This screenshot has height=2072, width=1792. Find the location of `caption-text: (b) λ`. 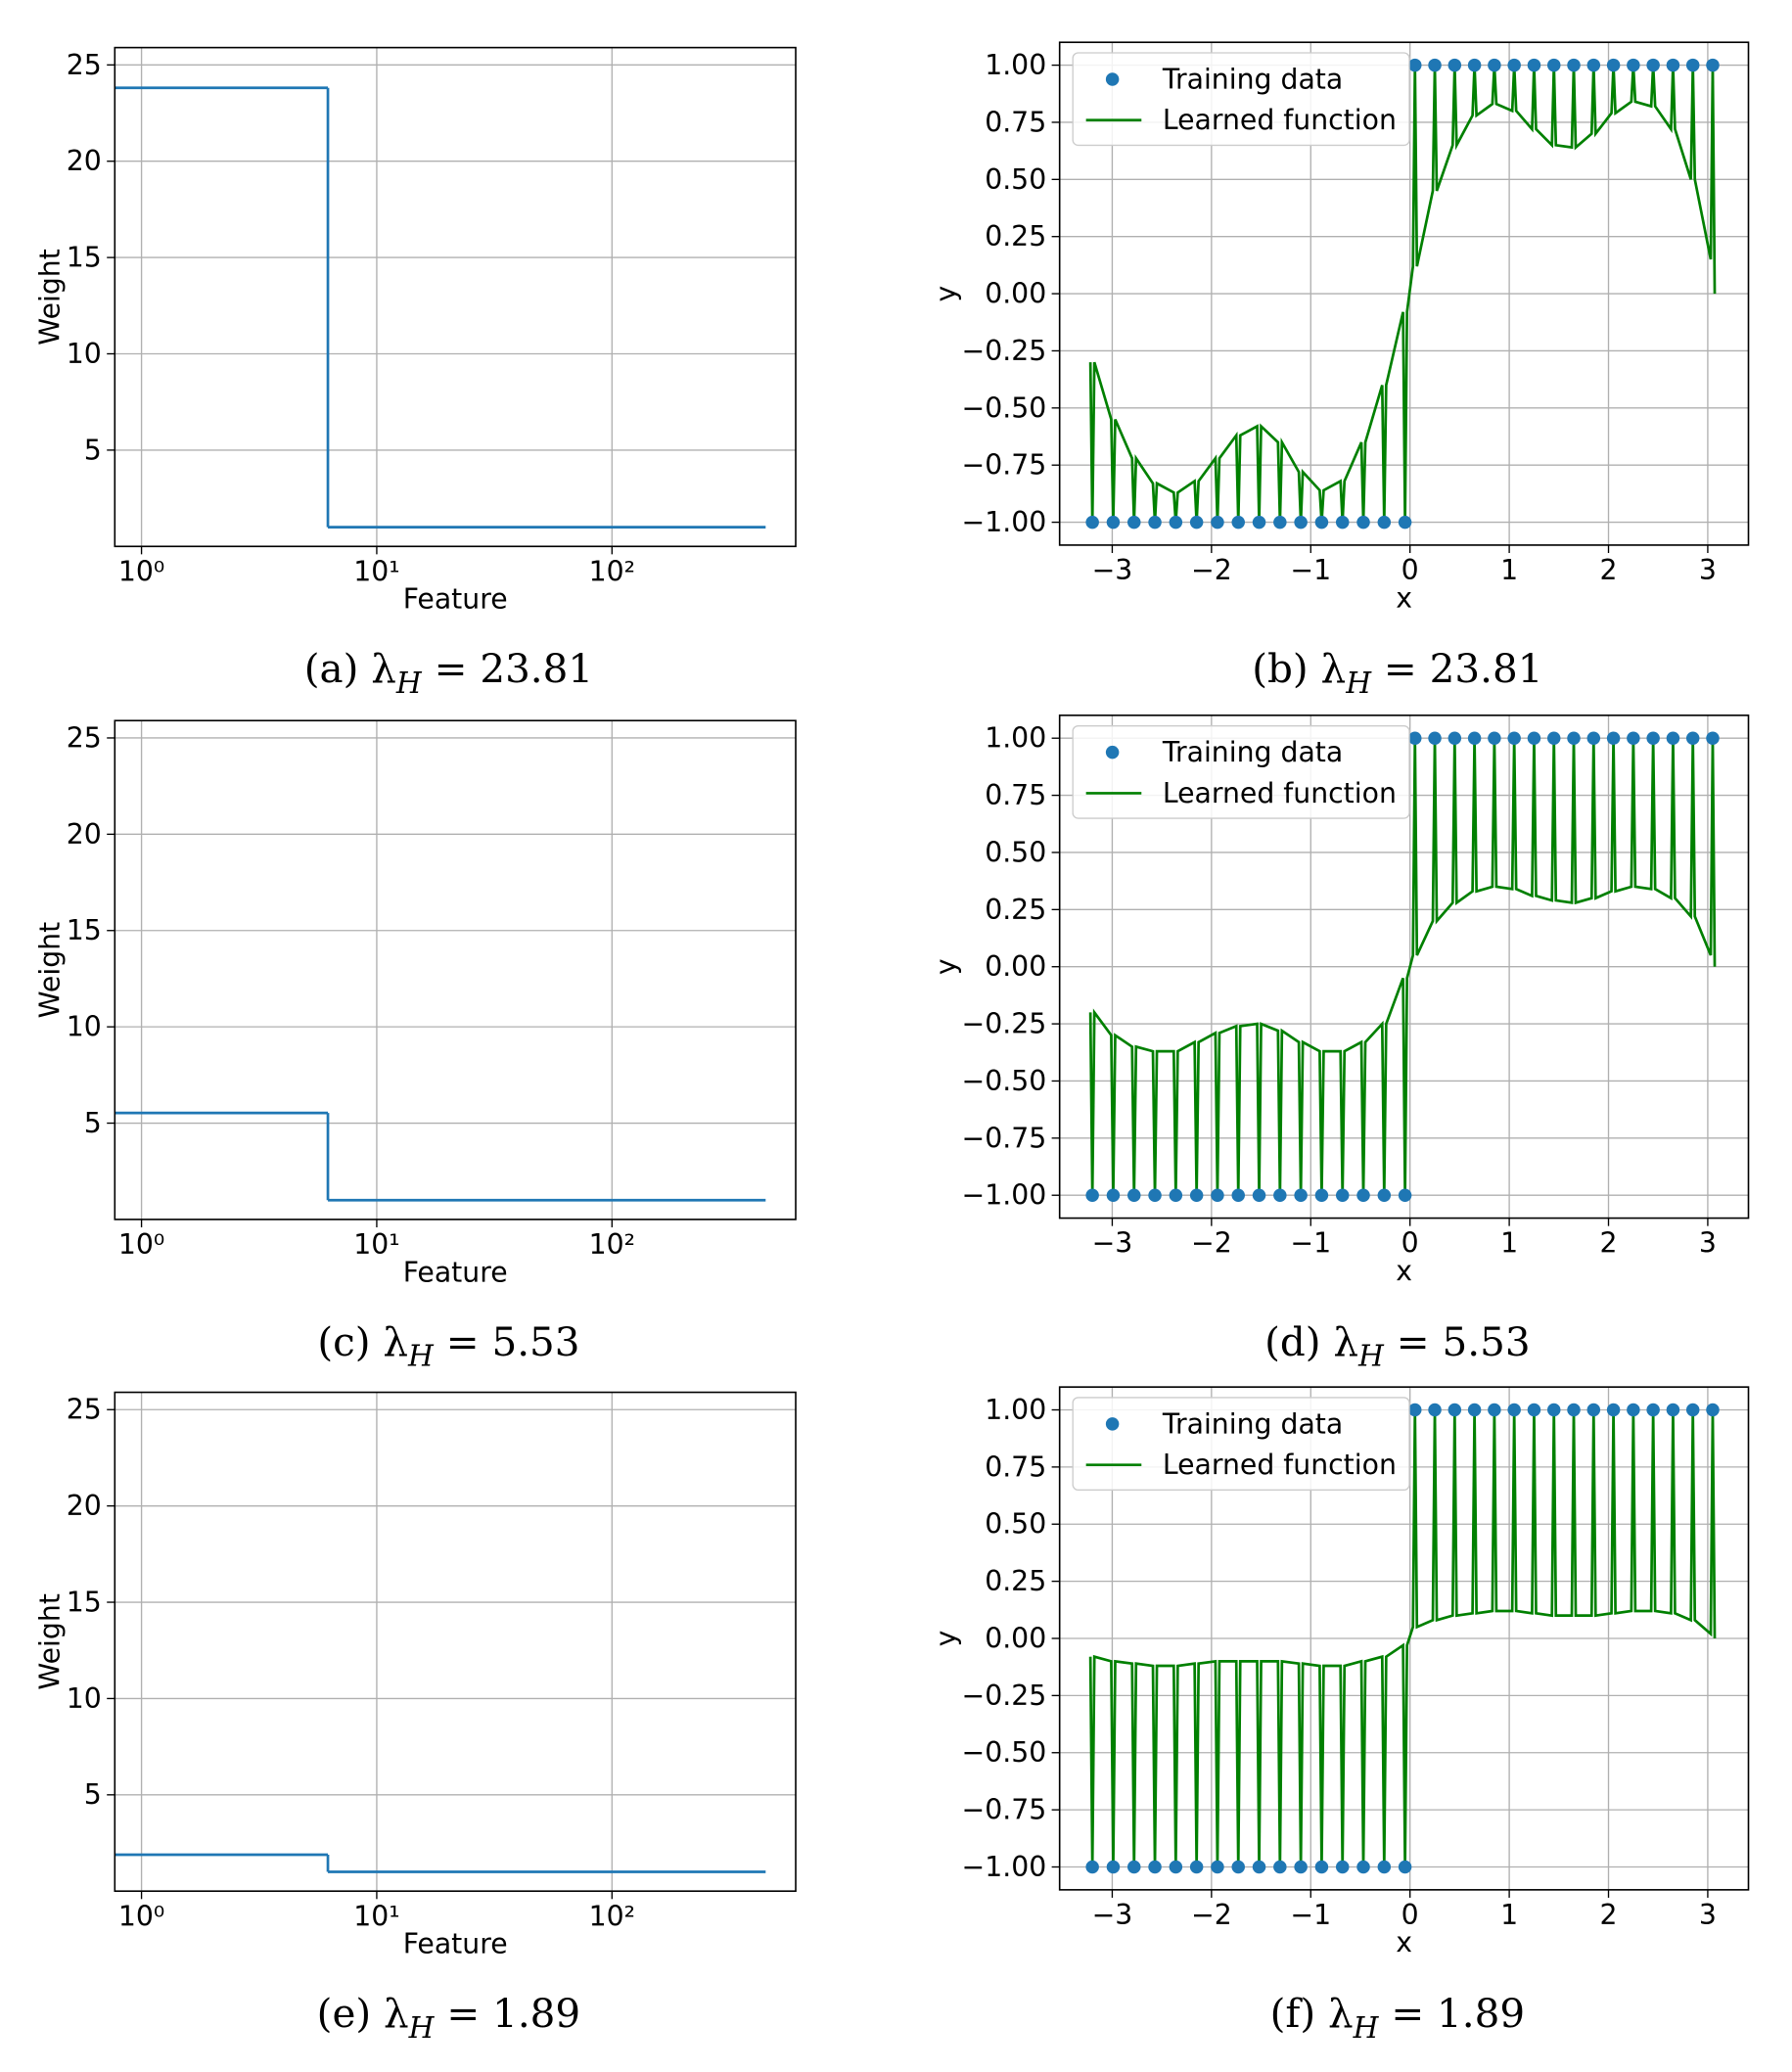

caption-text: (b) λ is located at coordinates (1299, 668).